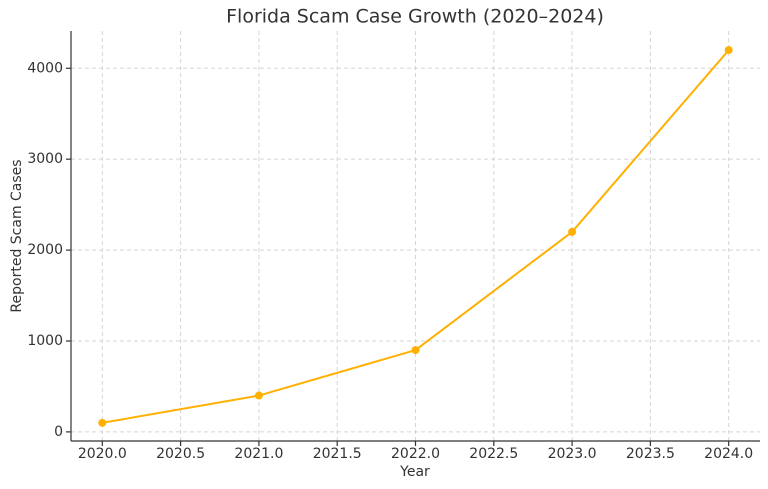  Describe the element at coordinates (17, 235) in the screenshot. I see `y-axis-label: Reported Scam Cases` at that location.